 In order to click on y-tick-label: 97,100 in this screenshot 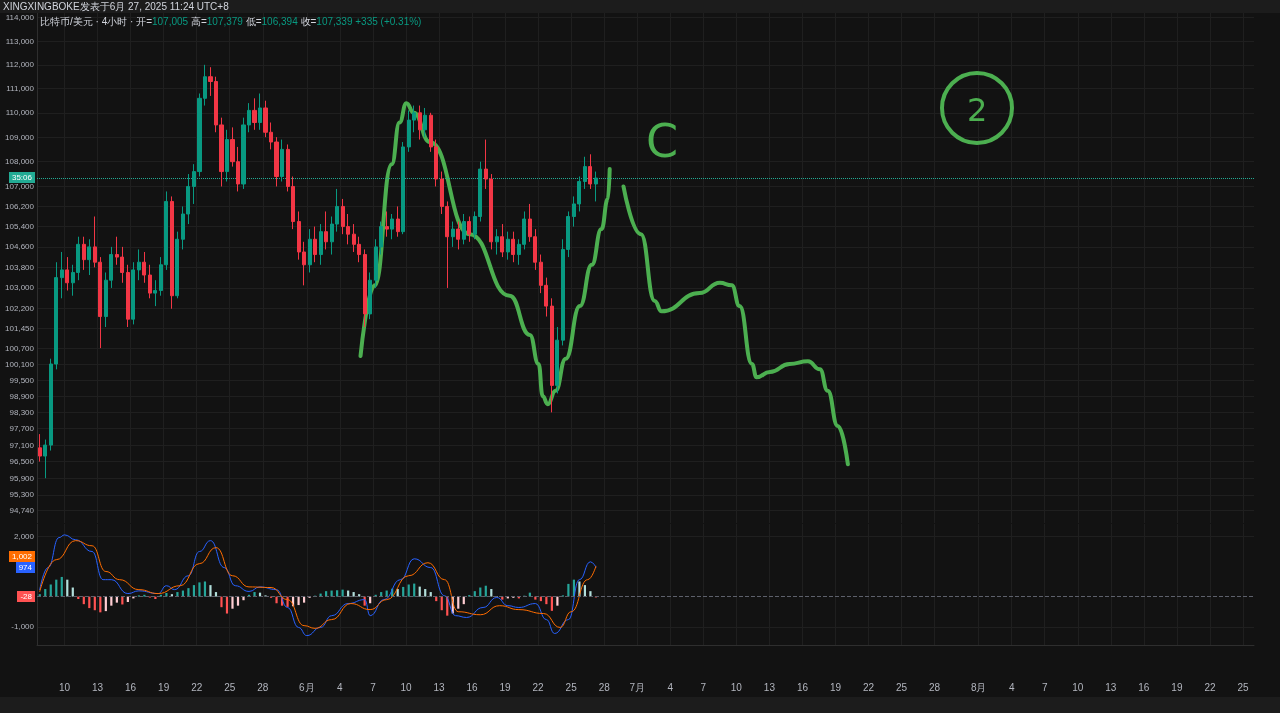, I will do `click(22, 445)`.